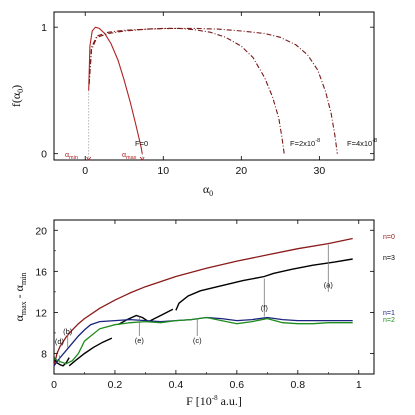 This screenshot has width=415, height=415. Describe the element at coordinates (197, 340) in the screenshot. I see `callout-label: (c)` at that location.